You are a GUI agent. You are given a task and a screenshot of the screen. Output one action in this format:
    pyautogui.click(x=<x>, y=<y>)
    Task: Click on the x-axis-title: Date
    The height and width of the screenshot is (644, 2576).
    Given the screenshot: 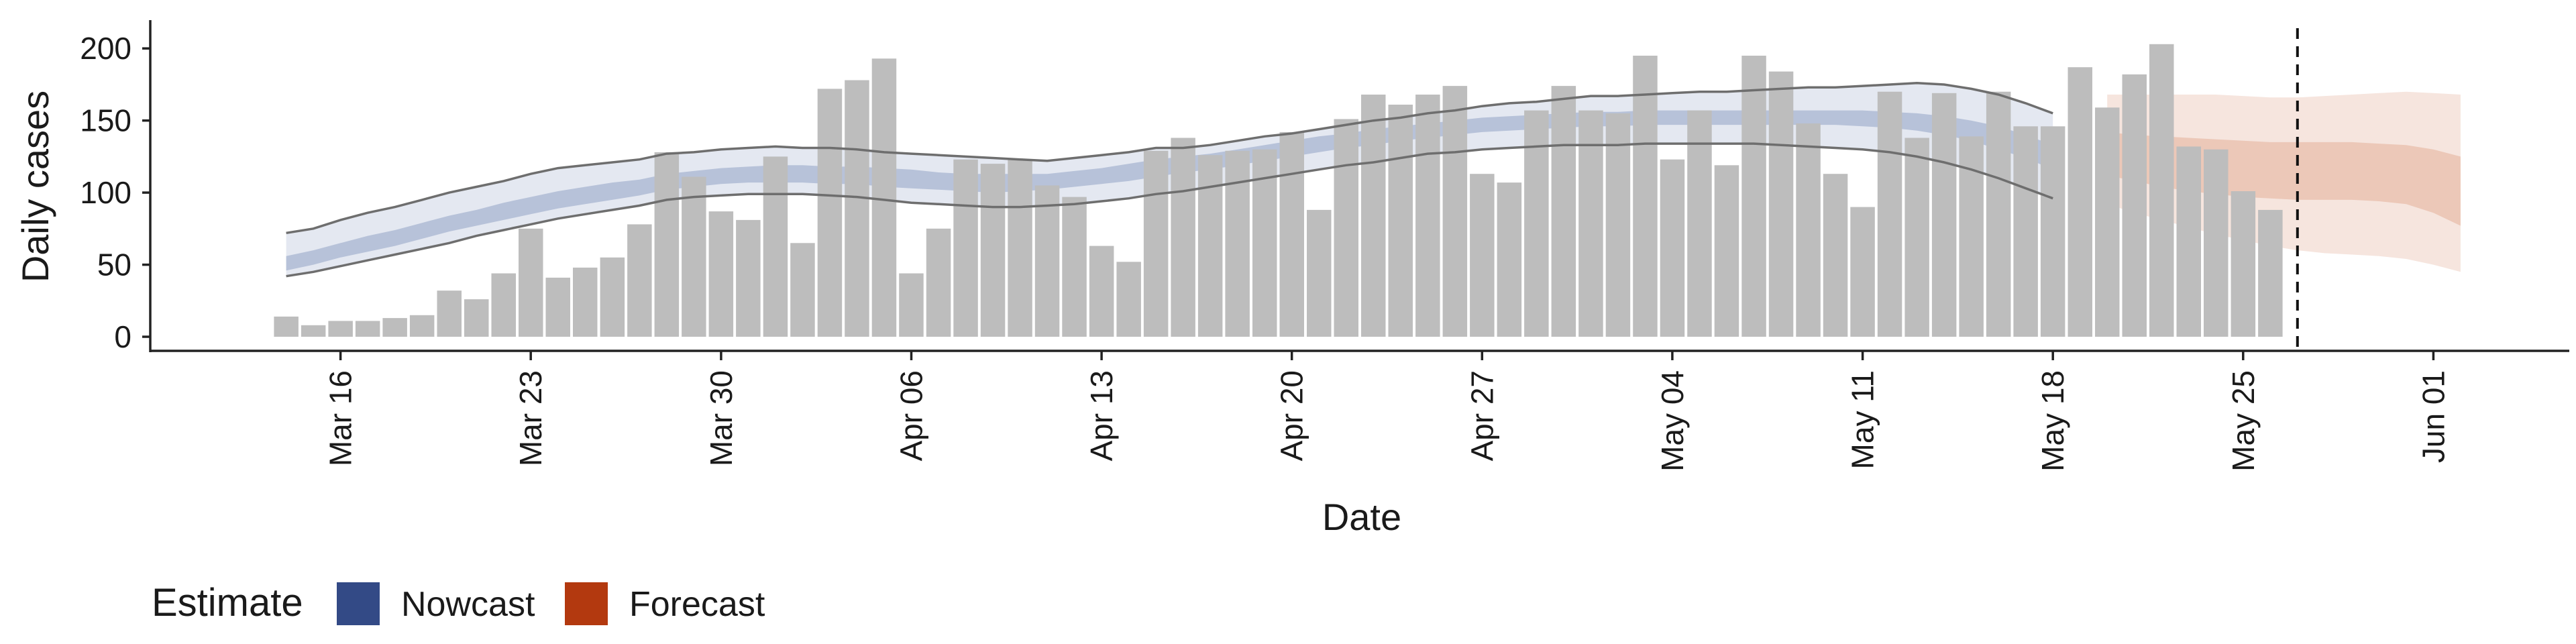 What is the action you would take?
    pyautogui.click(x=1361, y=517)
    